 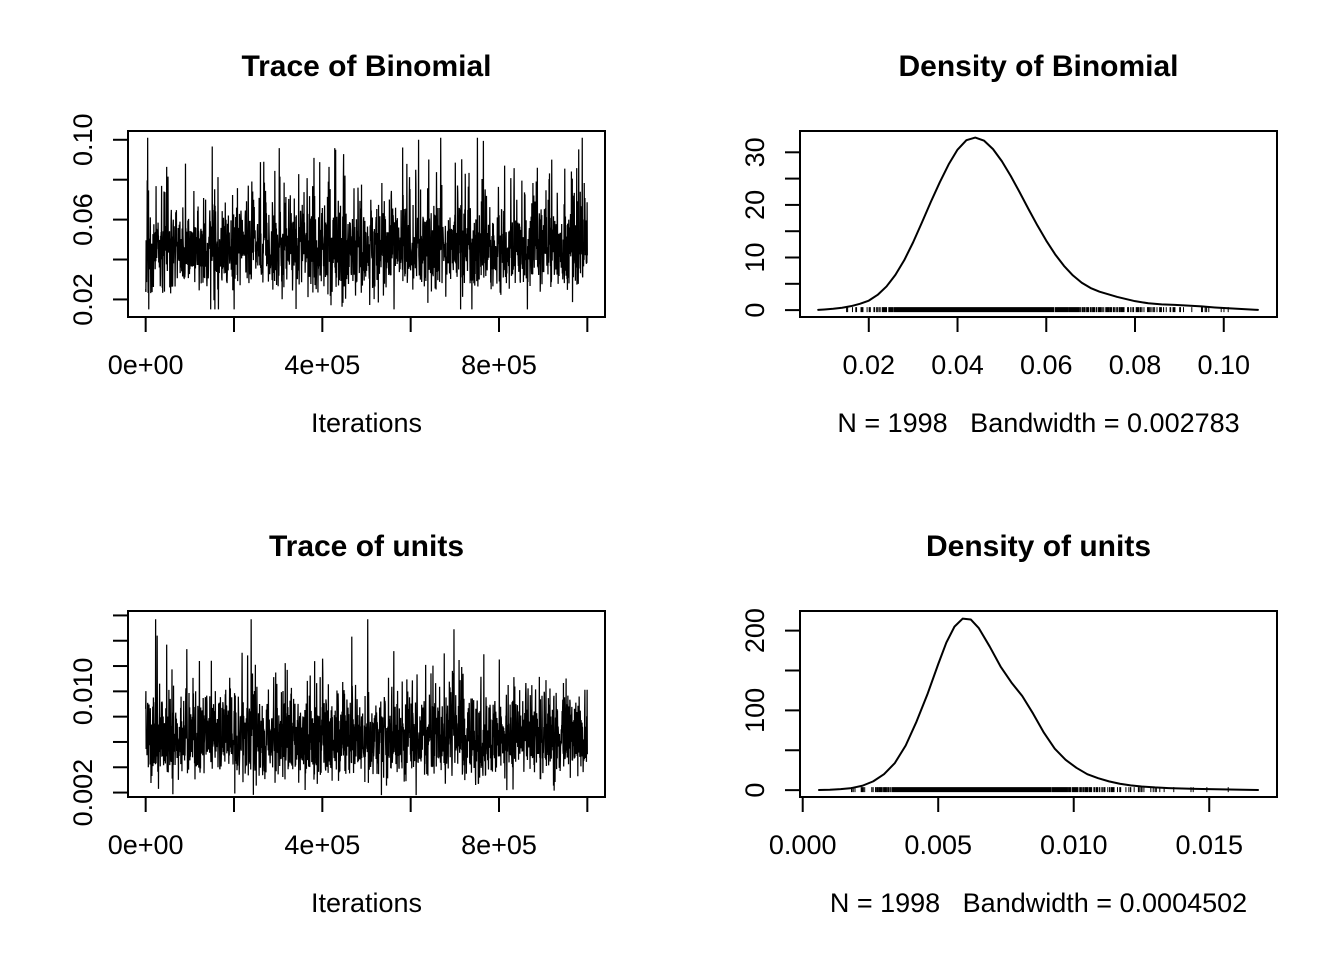 What do you see at coordinates (755, 710) in the screenshot?
I see `y-tick-label: 100` at bounding box center [755, 710].